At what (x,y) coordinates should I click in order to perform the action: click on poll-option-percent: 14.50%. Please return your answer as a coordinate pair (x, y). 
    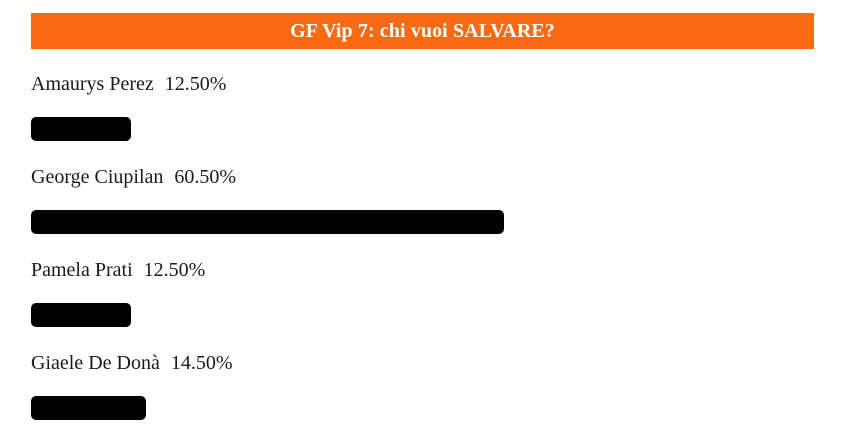
    Looking at the image, I should click on (201, 363).